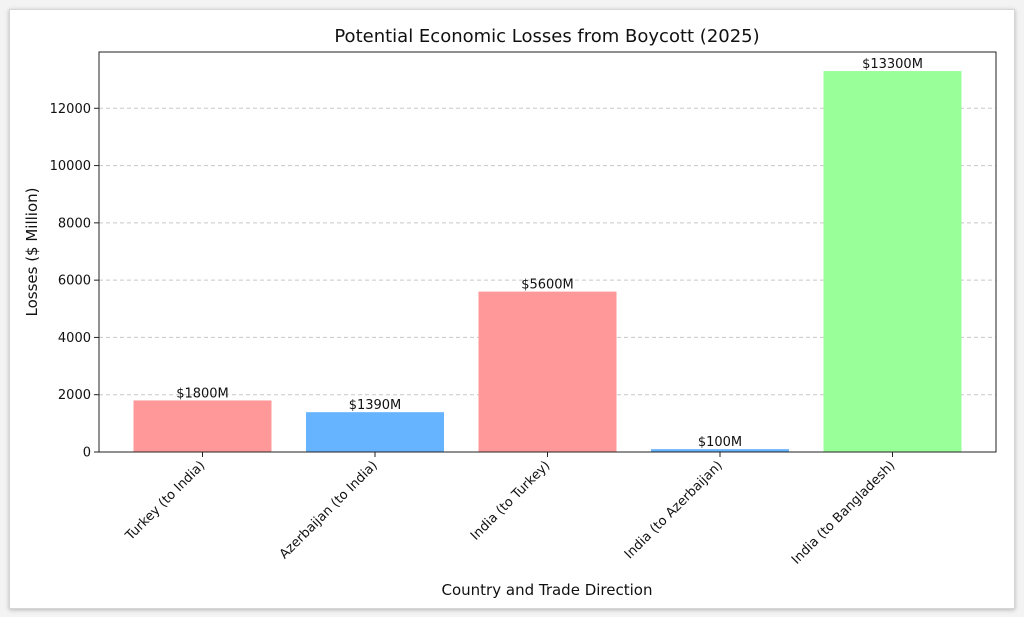 Image resolution: width=1024 pixels, height=617 pixels. What do you see at coordinates (843, 512) in the screenshot?
I see `x-tick-label: India (to Bangladesh)` at bounding box center [843, 512].